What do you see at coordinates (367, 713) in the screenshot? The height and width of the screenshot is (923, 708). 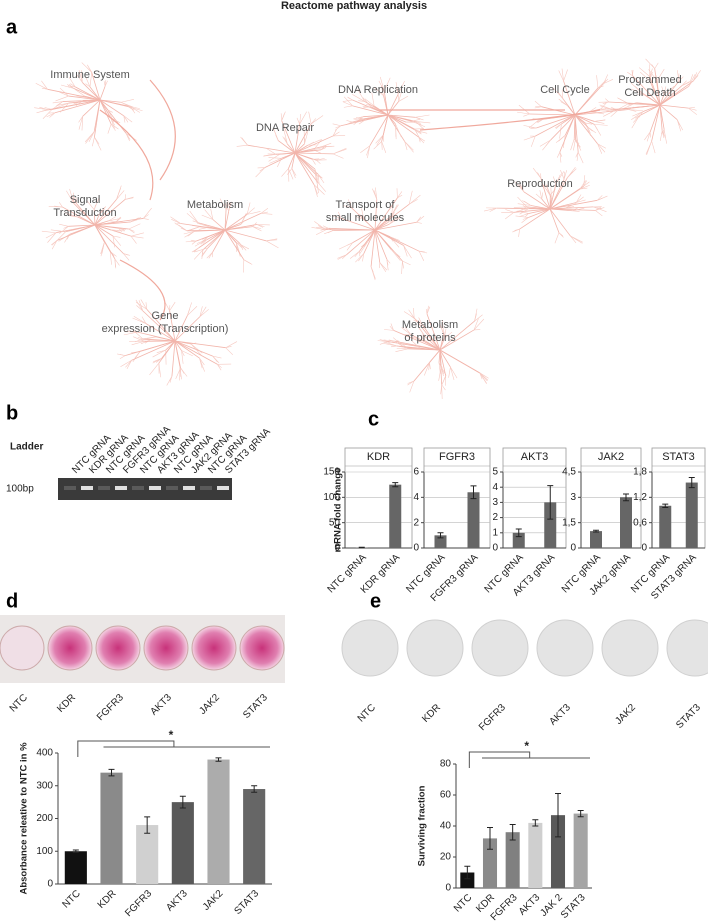 I see `well-label: NTC` at bounding box center [367, 713].